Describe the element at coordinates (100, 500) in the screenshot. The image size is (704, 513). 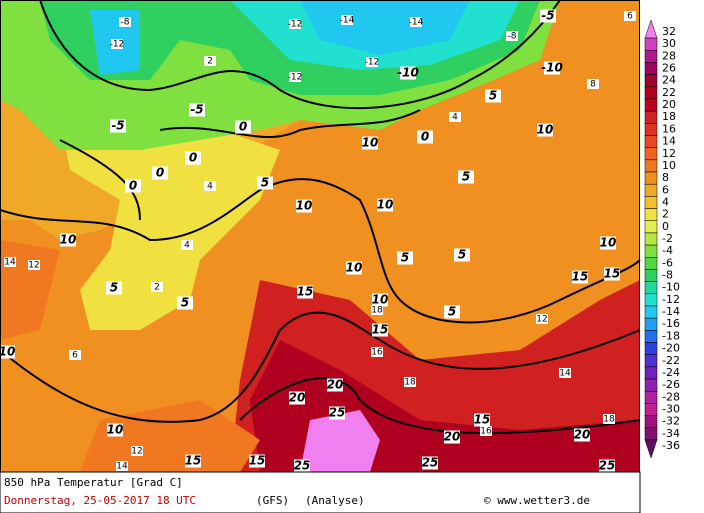
I see `footer-date: Donnerstag, 25-05-2017 18 UTC` at that location.